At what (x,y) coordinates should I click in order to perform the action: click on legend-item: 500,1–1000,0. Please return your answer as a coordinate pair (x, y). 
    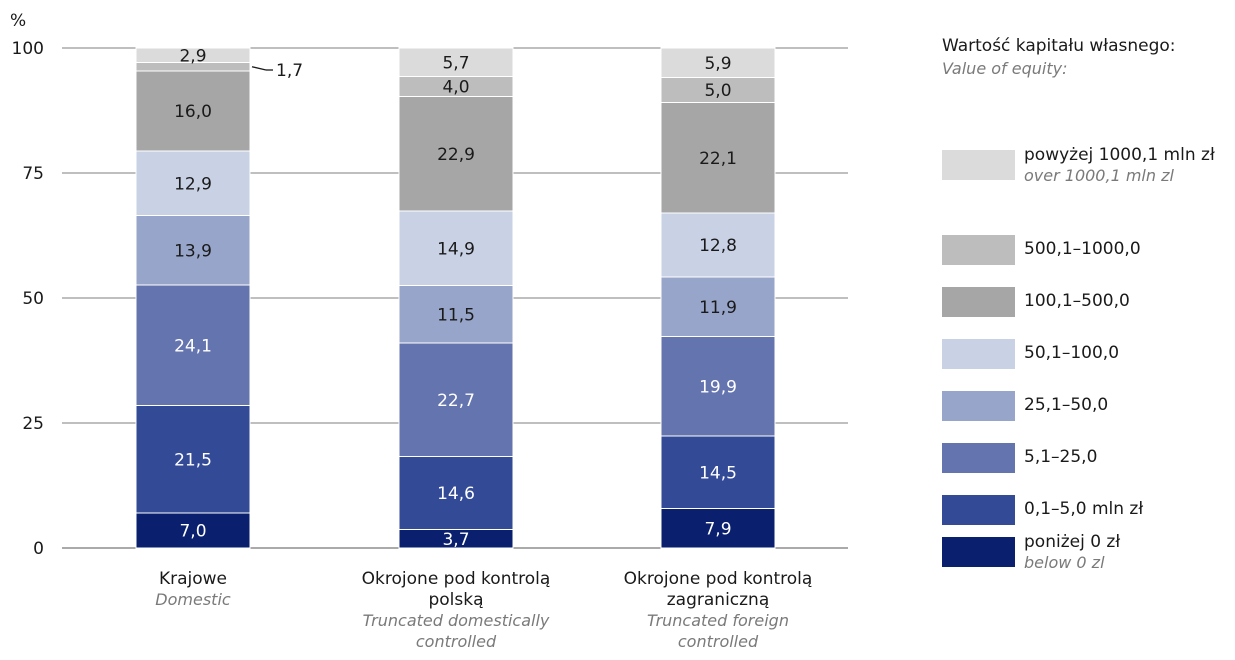
    Looking at the image, I should click on (1087, 249).